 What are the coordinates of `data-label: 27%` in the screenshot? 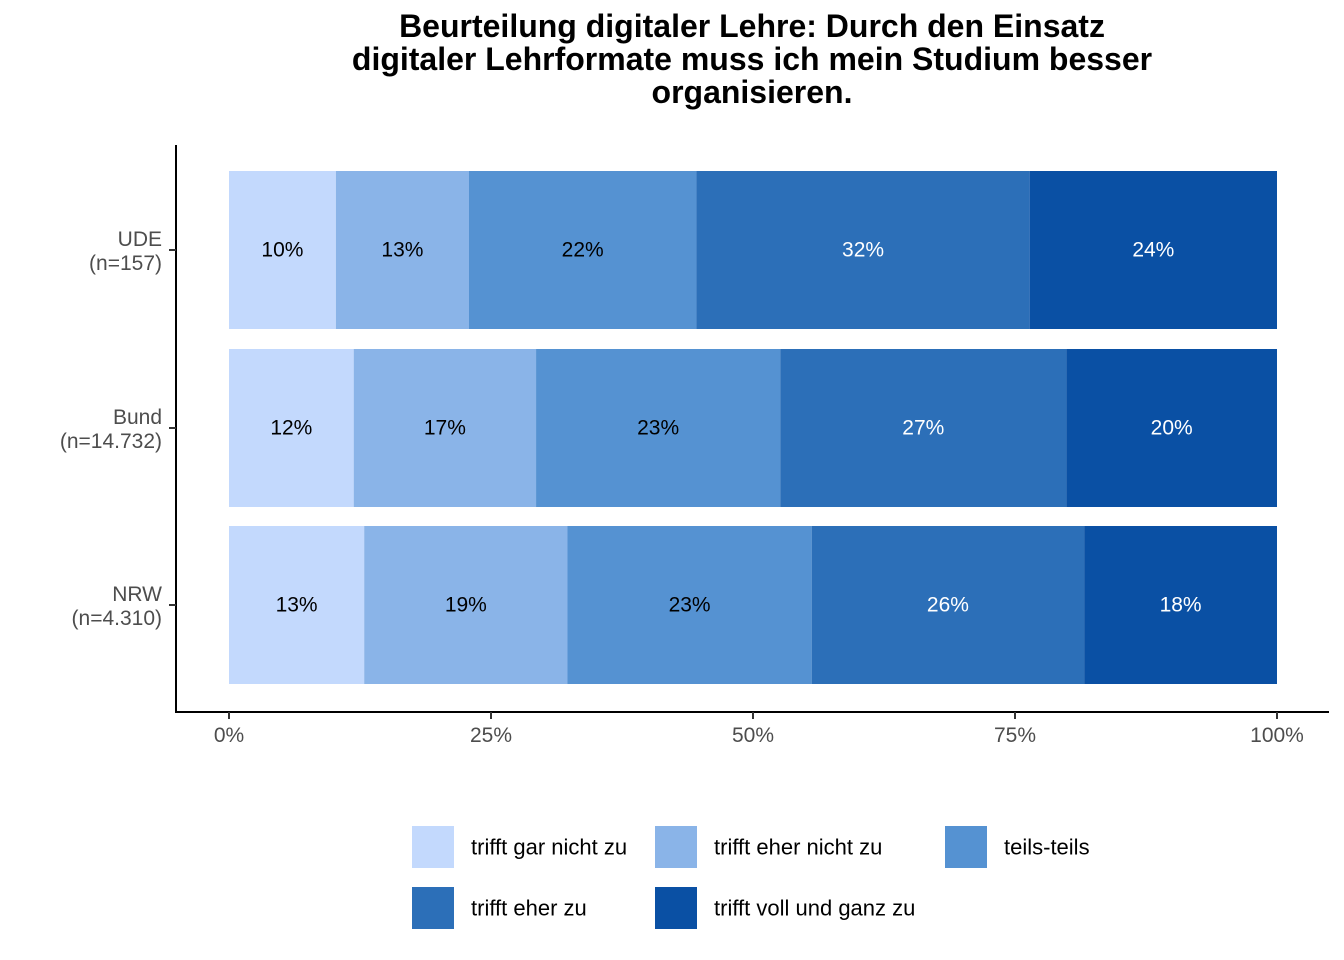 It's located at (923, 428).